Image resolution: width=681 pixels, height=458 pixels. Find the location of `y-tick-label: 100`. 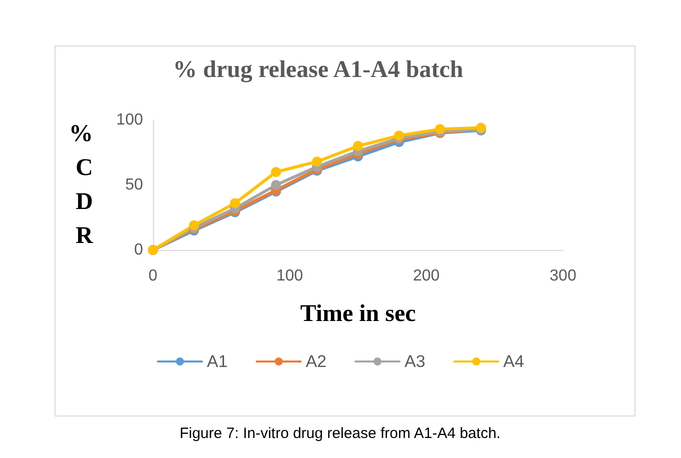

y-tick-label: 100 is located at coordinates (130, 120).